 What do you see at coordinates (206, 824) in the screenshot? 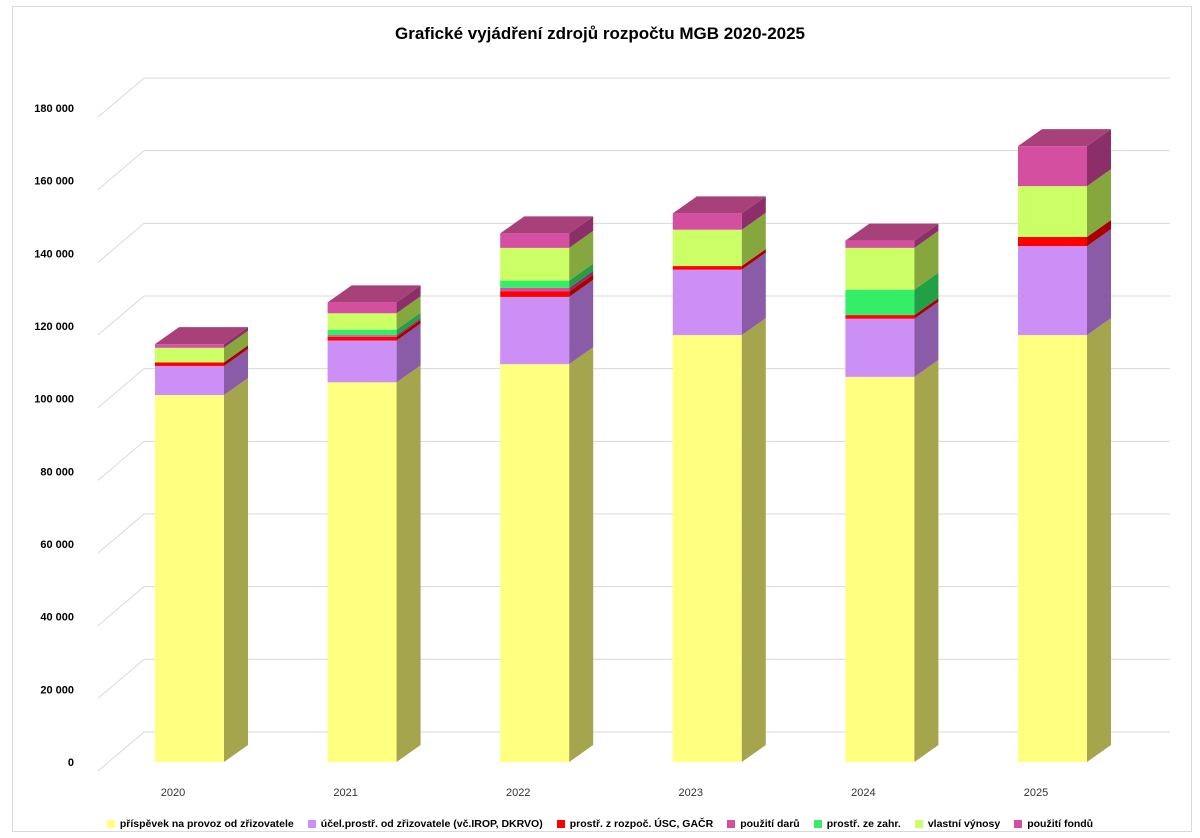
I see `legend-label: příspěvek na provoz od zřizovatele` at bounding box center [206, 824].